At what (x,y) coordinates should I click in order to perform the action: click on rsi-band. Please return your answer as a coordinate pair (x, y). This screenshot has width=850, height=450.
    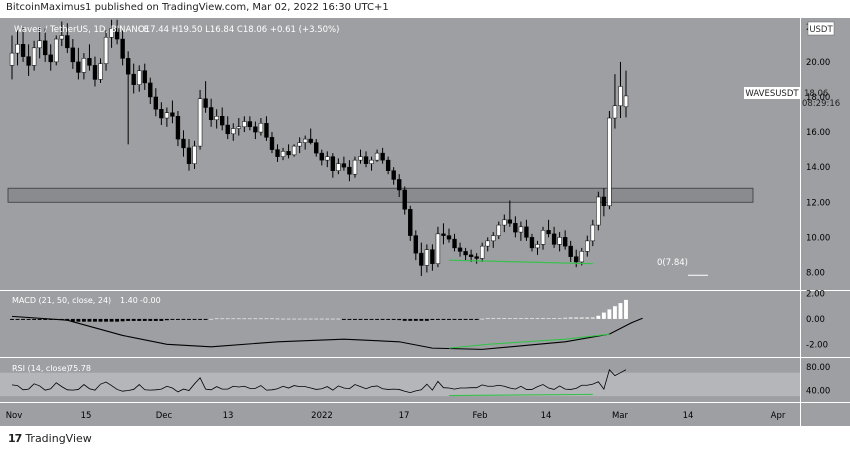
    Looking at the image, I should click on (400, 384).